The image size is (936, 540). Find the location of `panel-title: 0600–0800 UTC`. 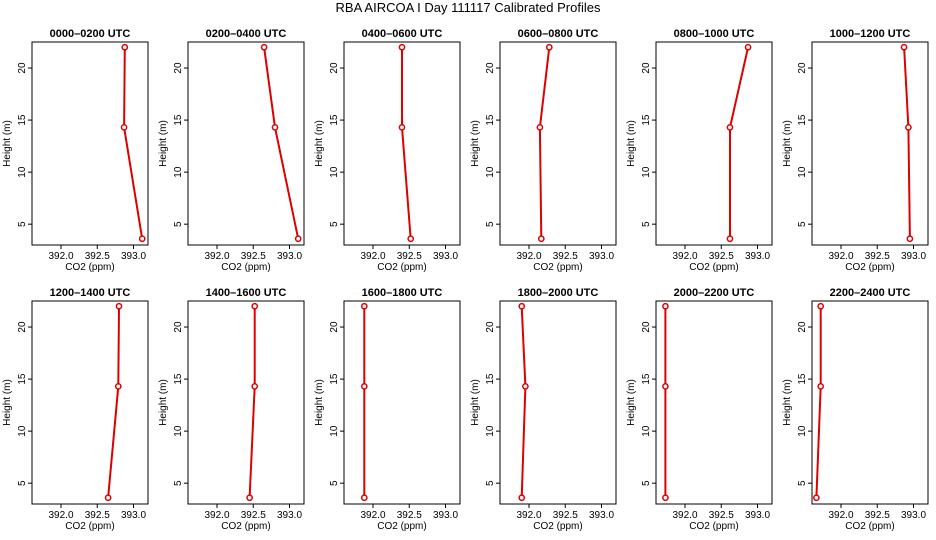

panel-title: 0600–0800 UTC is located at coordinates (558, 34).